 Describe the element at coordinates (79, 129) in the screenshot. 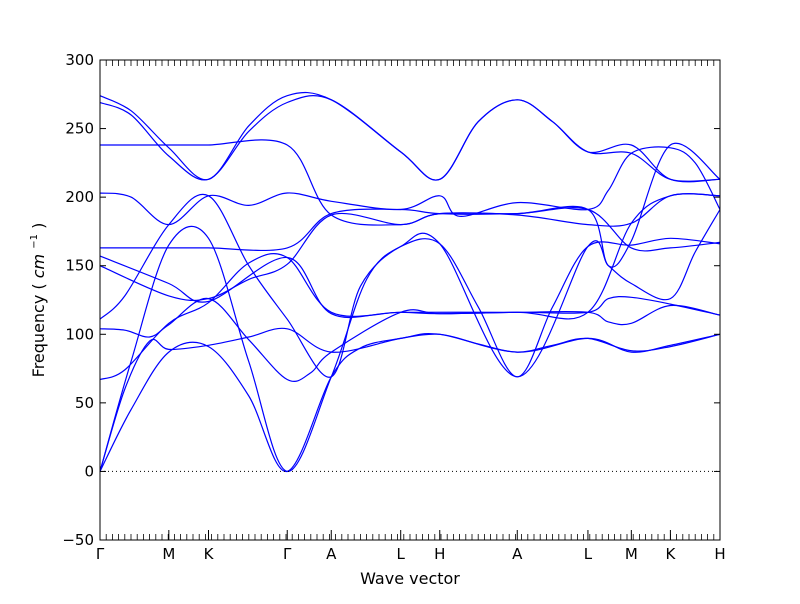

I see `y-tick-label: 250` at that location.